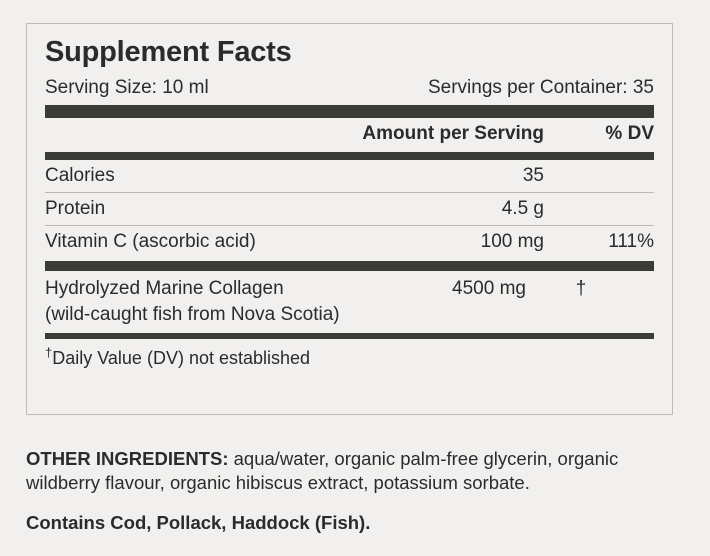  Describe the element at coordinates (349, 265) in the screenshot. I see `divider-bar-middle` at that location.